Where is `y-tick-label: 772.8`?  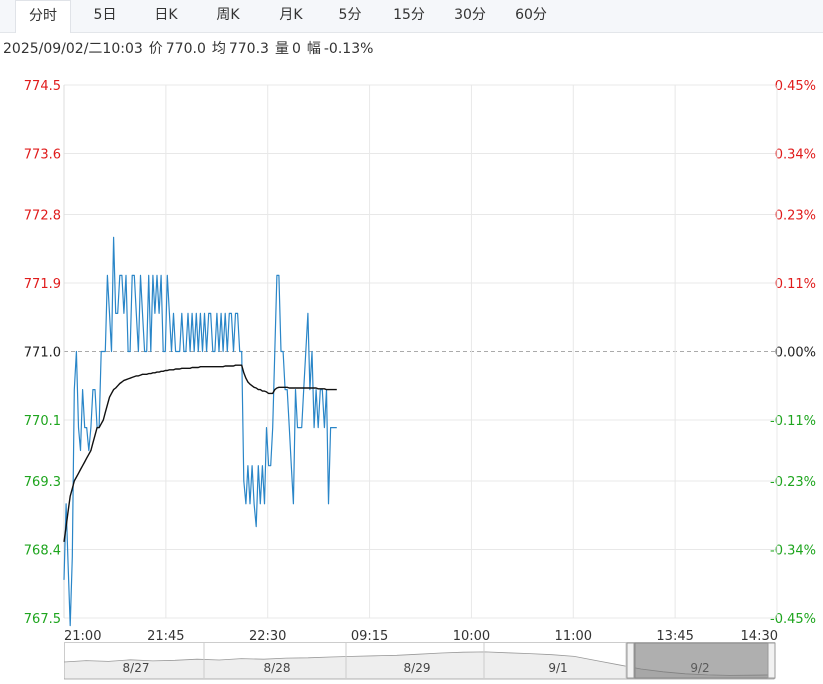
y-tick-label: 772.8 is located at coordinates (42, 215).